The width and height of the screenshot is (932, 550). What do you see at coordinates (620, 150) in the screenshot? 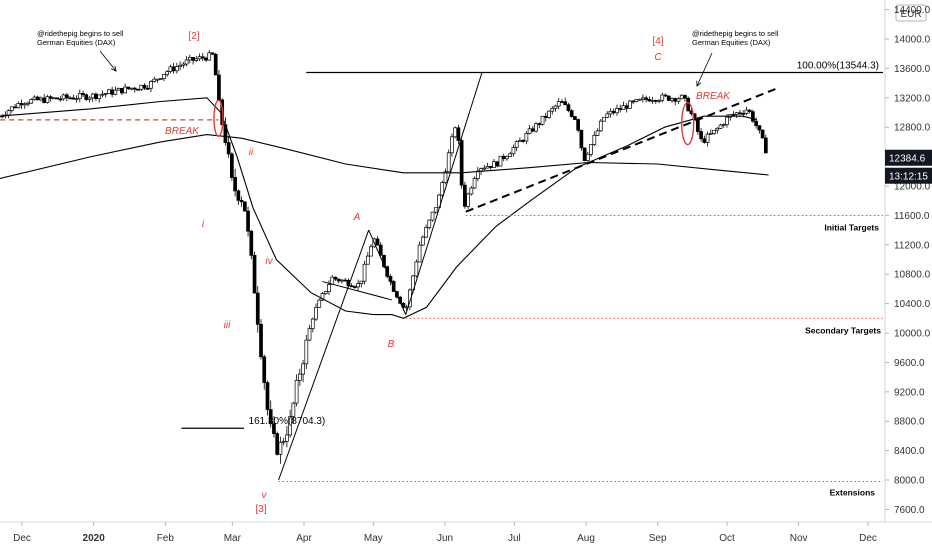
I see `dashed-trendline` at bounding box center [620, 150].